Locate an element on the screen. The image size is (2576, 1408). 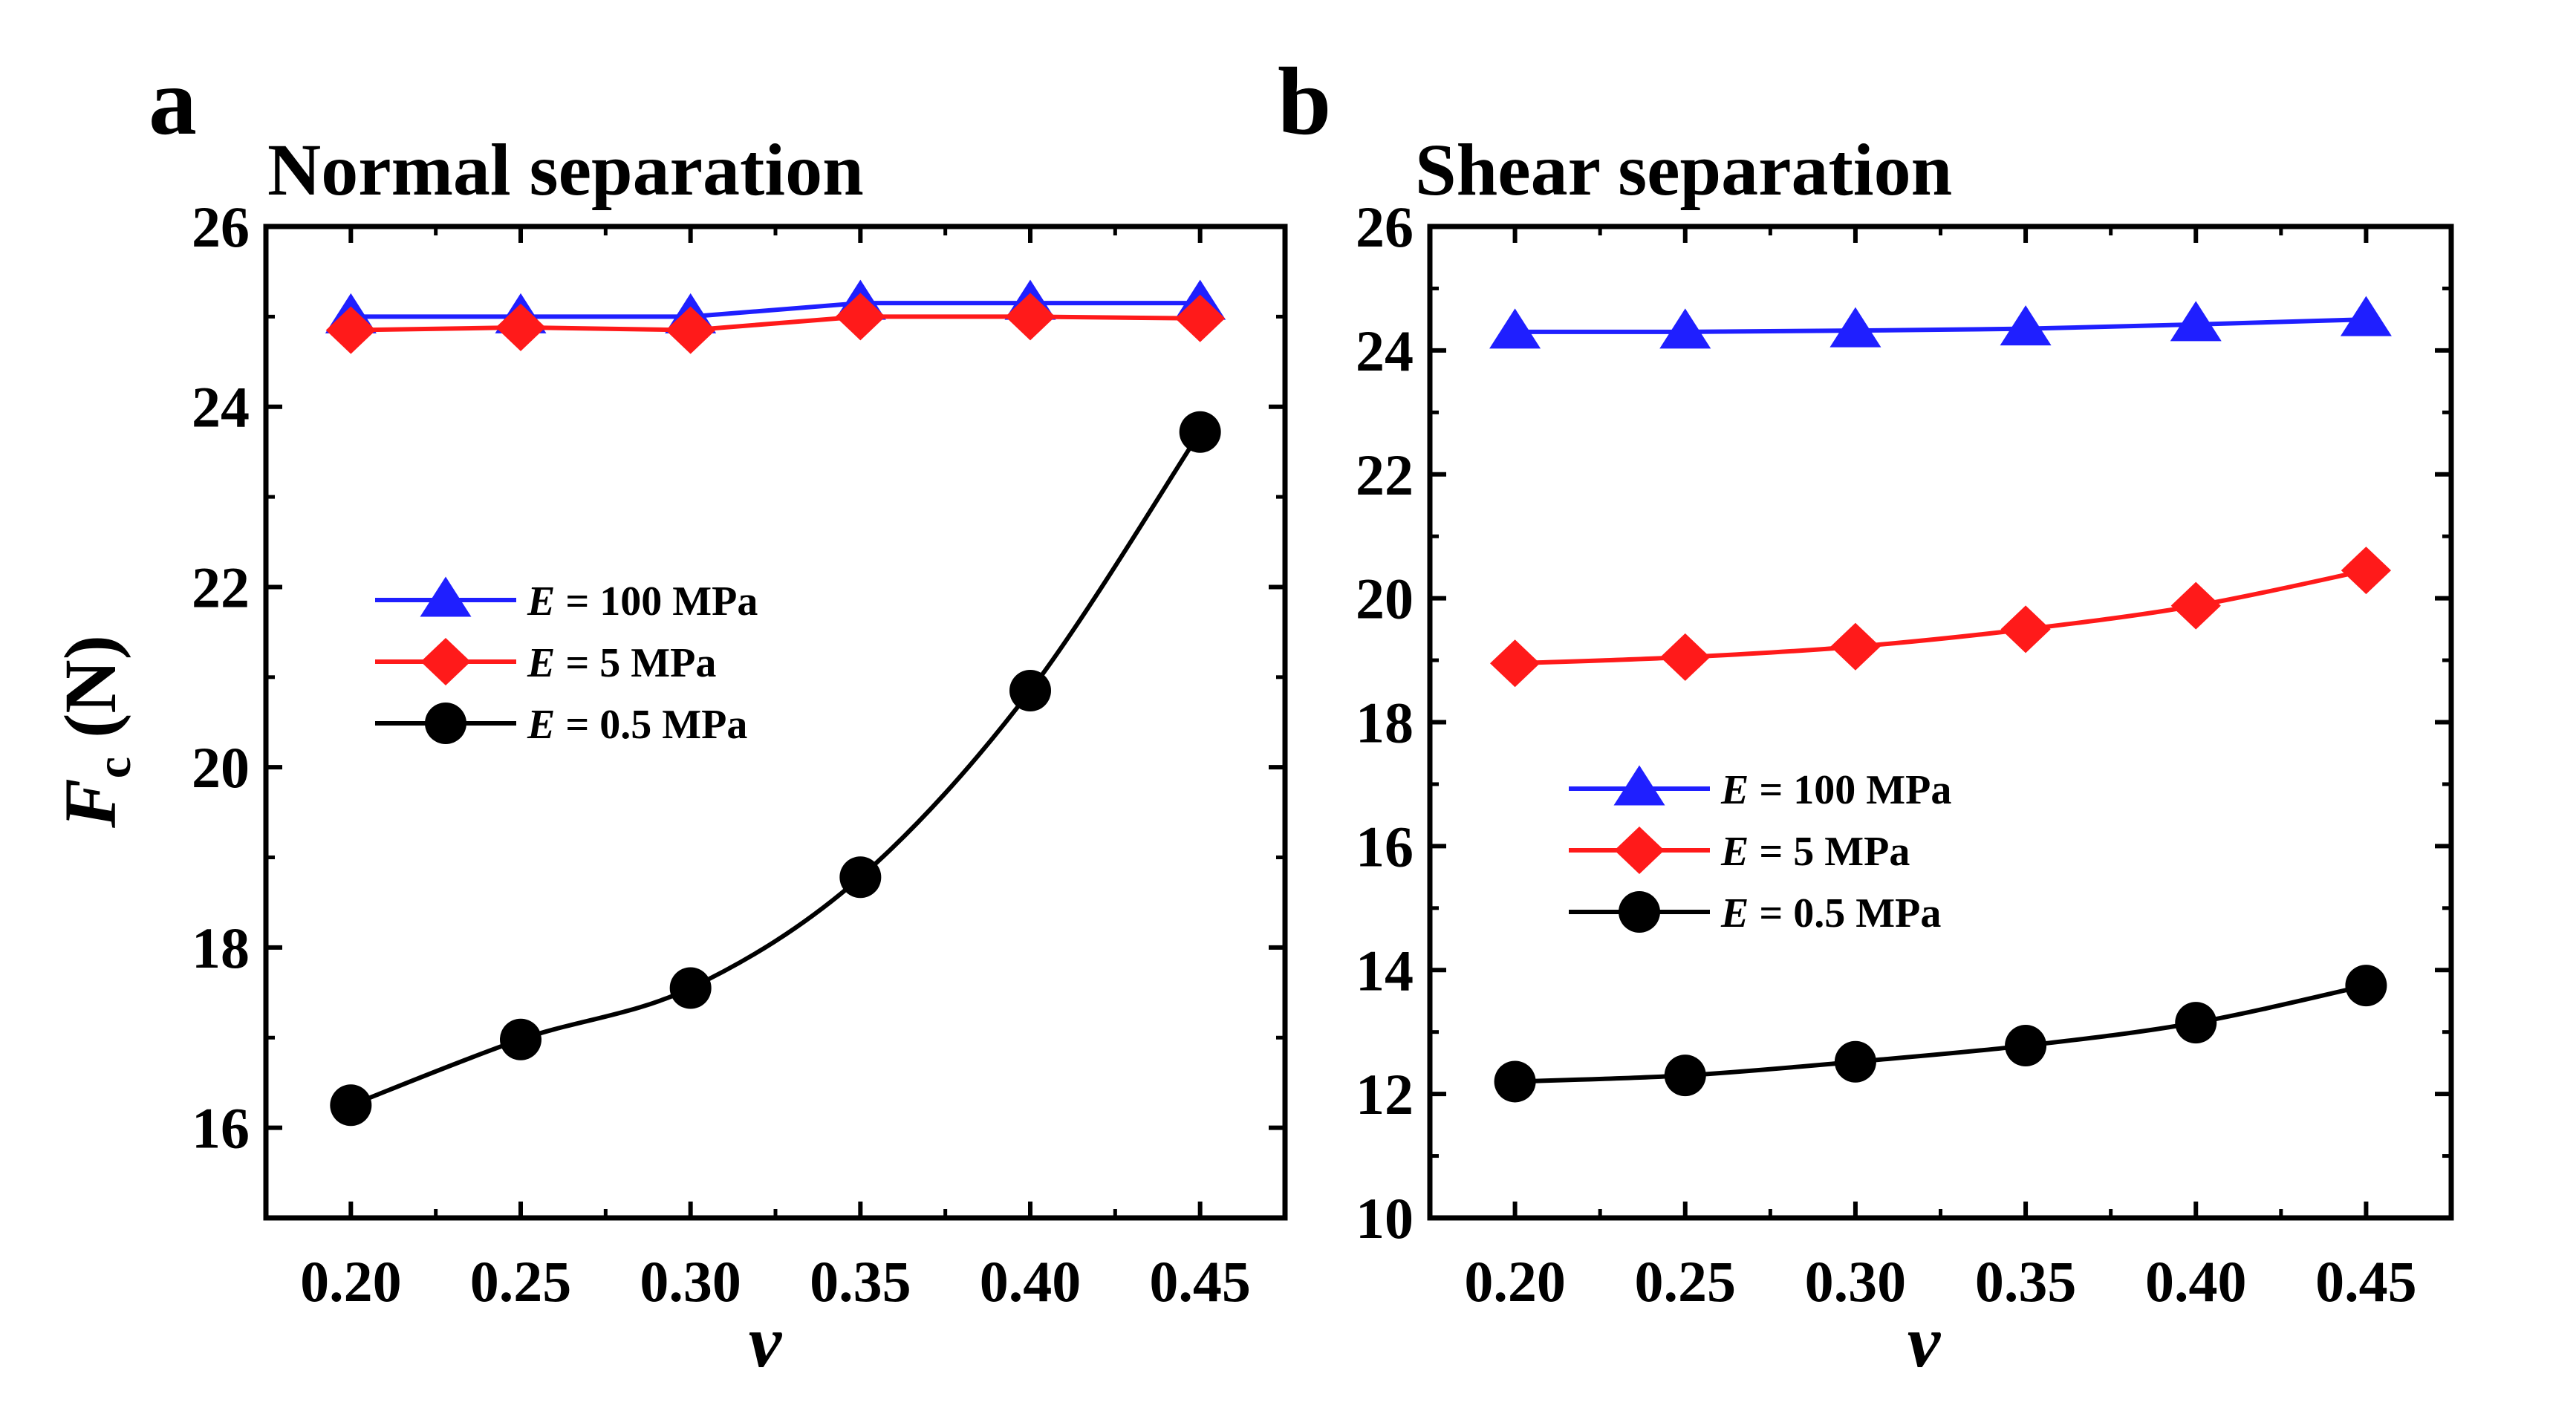
y-tick-label: 10 is located at coordinates (1385, 1218).